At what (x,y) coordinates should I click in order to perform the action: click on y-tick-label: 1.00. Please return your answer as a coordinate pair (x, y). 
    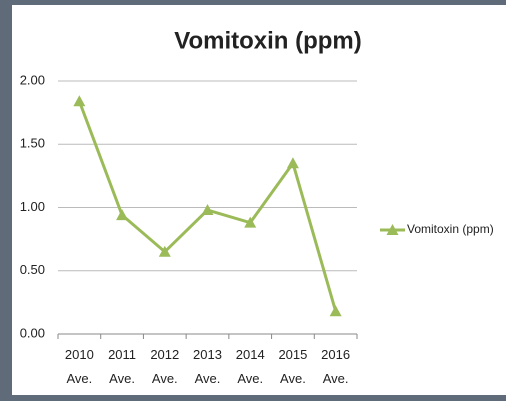
    Looking at the image, I should click on (32, 206).